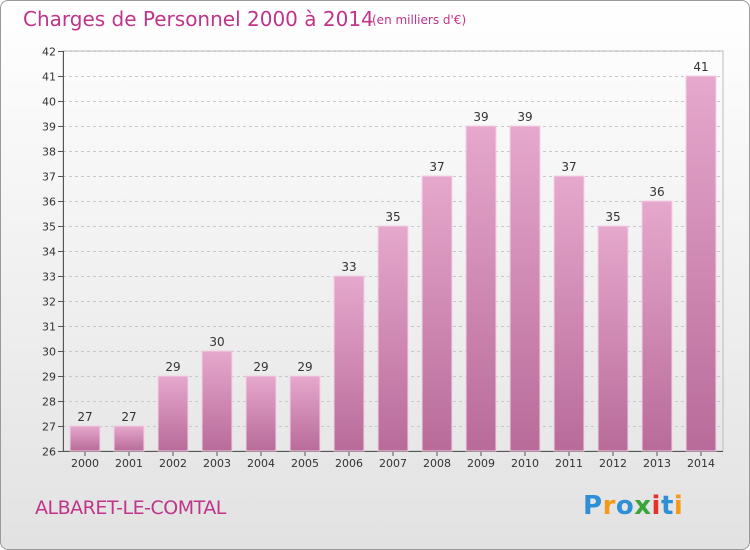 The width and height of the screenshot is (750, 550). Describe the element at coordinates (260, 367) in the screenshot. I see `value-label-2004: 29` at that location.